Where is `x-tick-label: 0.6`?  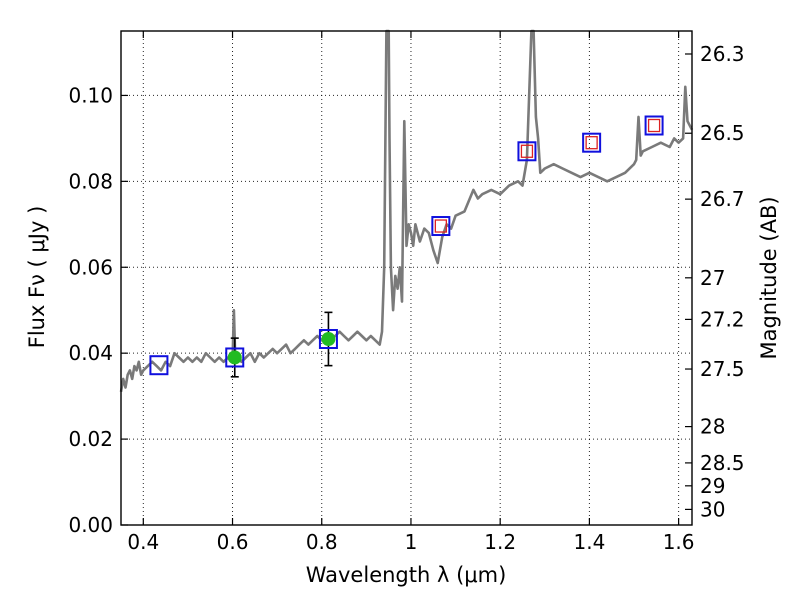
x-tick-label: 0.6 is located at coordinates (233, 542).